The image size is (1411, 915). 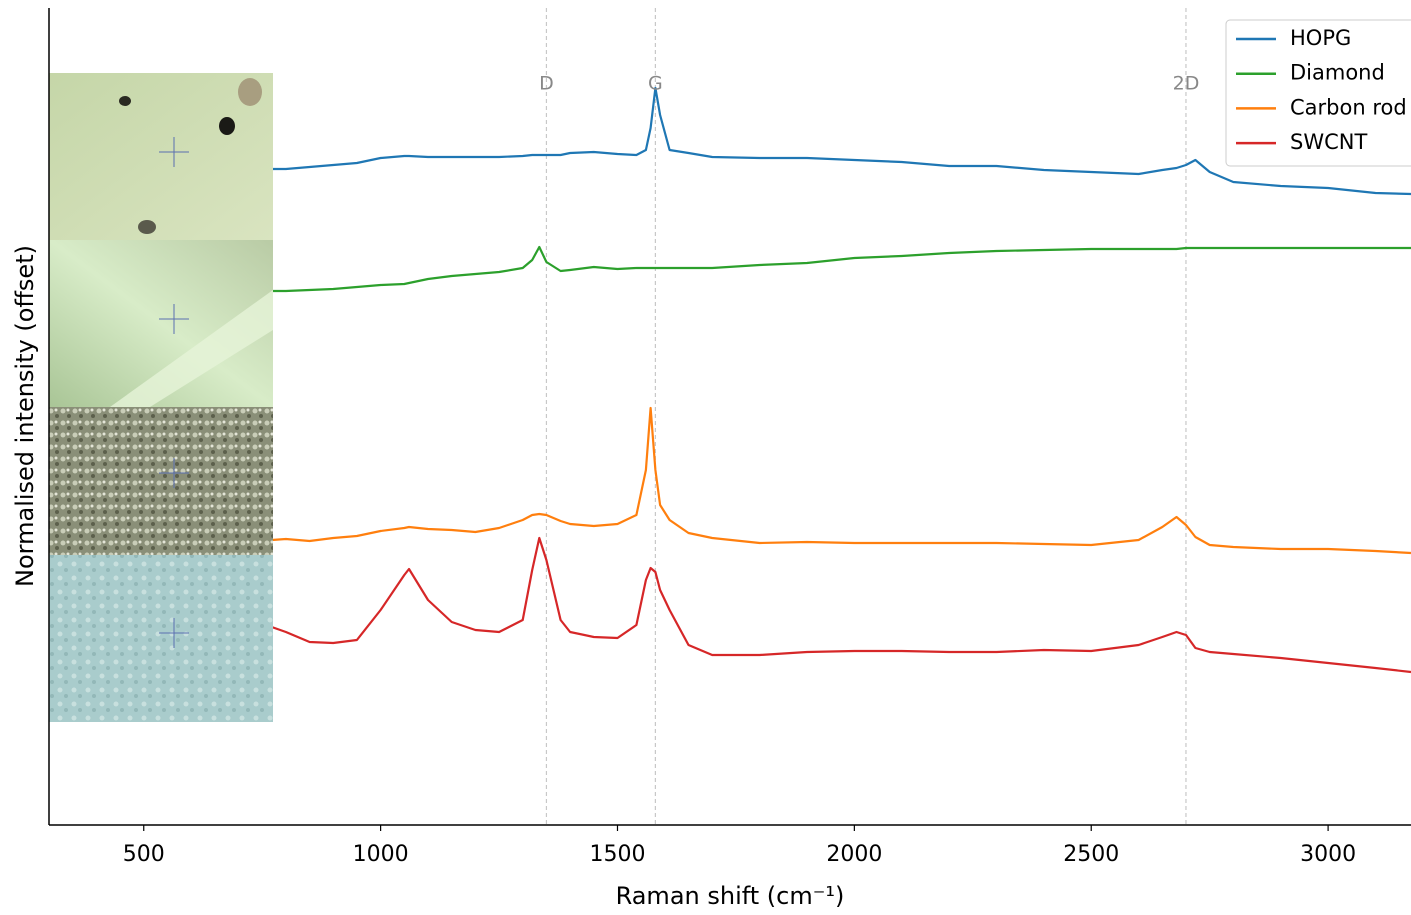 What do you see at coordinates (174, 392) in the screenshot?
I see `crosshairs` at bounding box center [174, 392].